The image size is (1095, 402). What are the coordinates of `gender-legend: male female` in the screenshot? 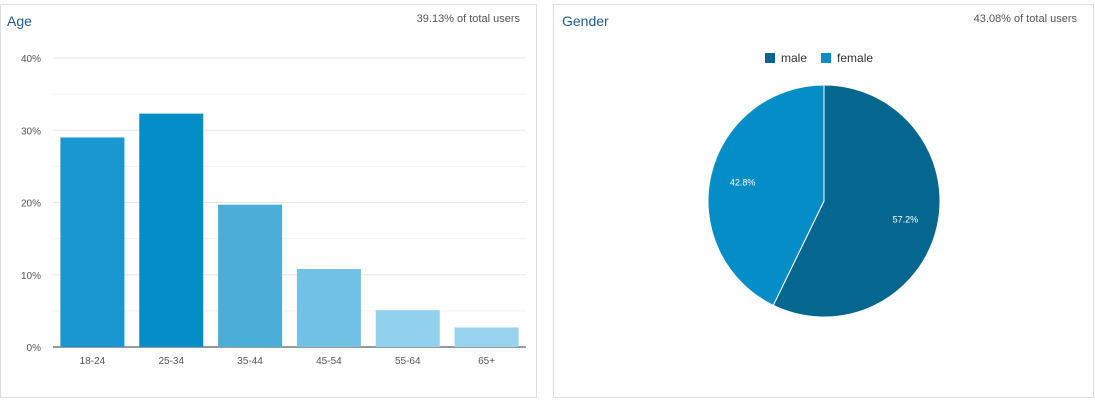 It's located at (819, 58).